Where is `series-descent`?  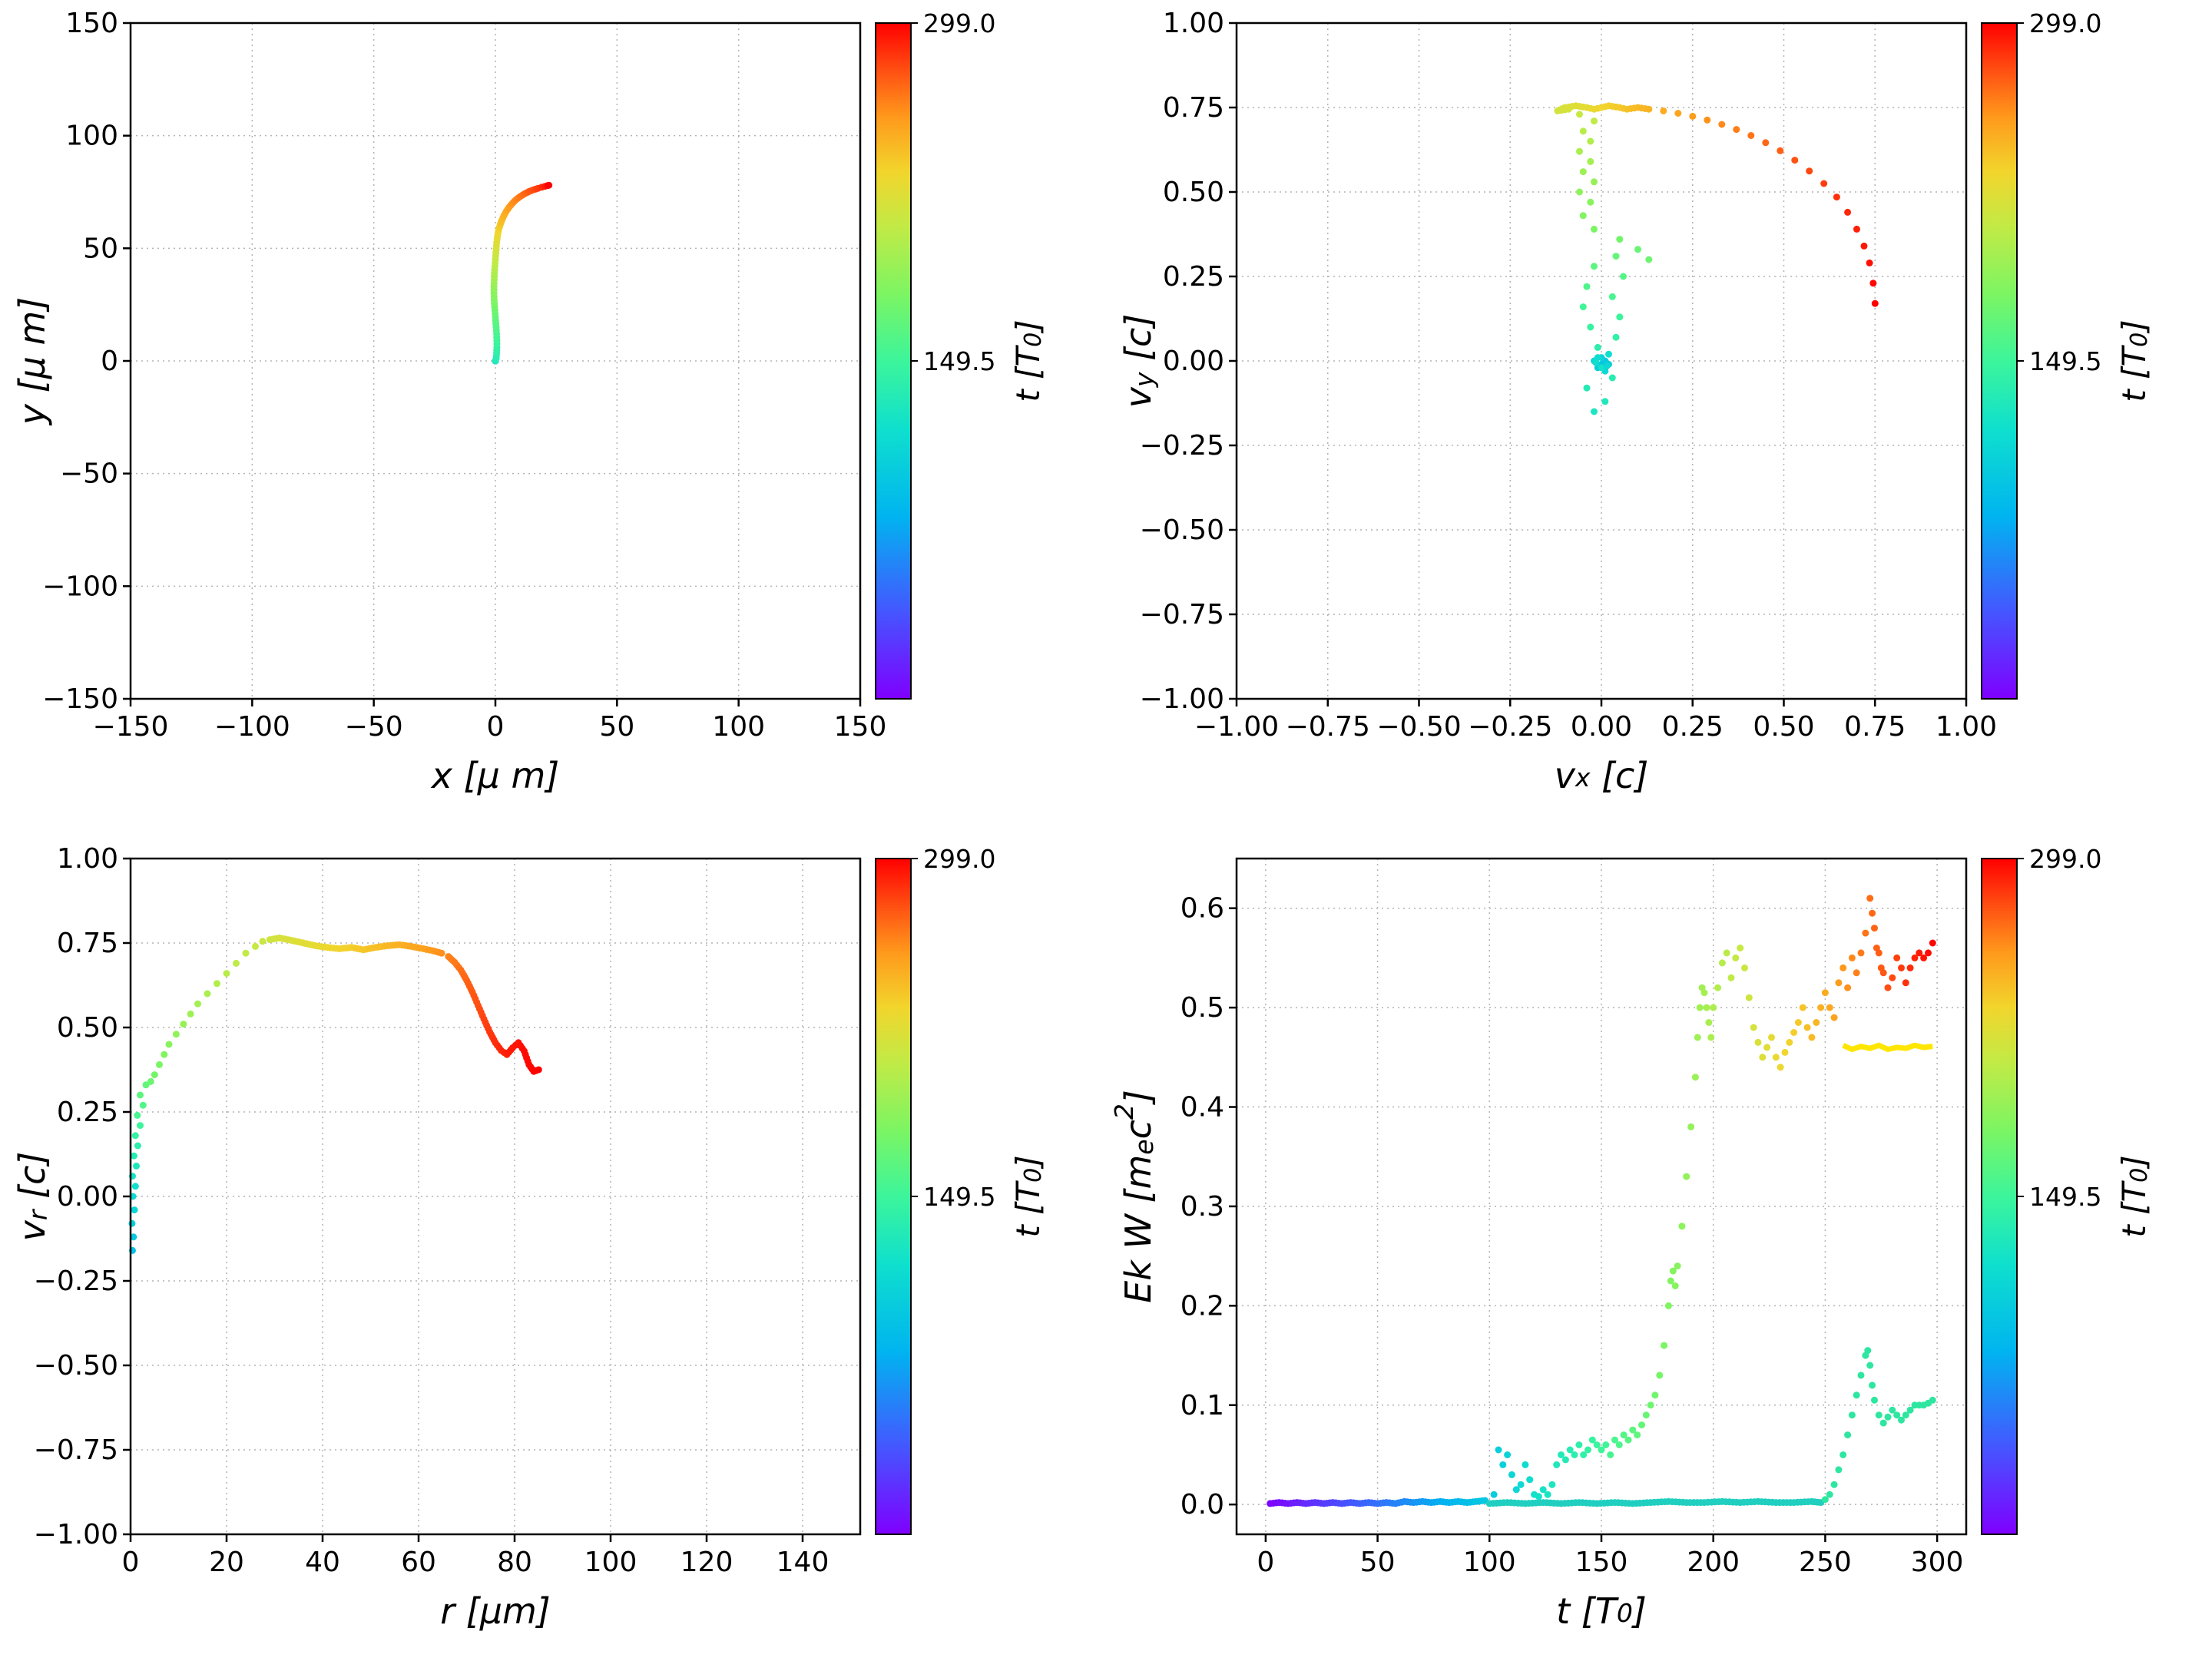
series-descent is located at coordinates (494, 1014).